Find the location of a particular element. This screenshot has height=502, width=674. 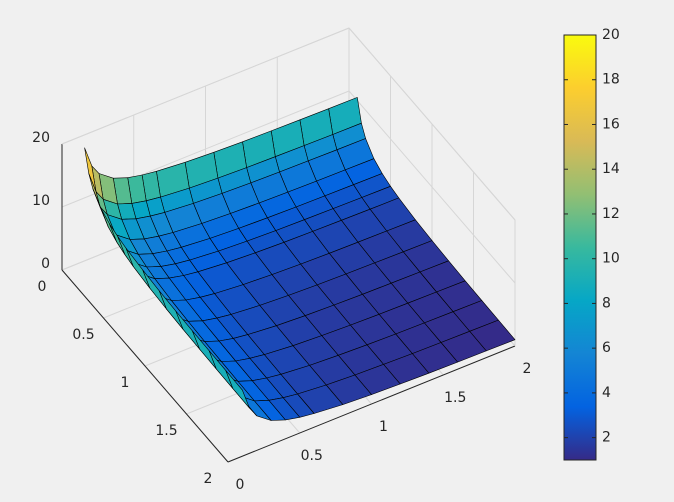

colorbar-tick-label: 16 is located at coordinates (611, 124).